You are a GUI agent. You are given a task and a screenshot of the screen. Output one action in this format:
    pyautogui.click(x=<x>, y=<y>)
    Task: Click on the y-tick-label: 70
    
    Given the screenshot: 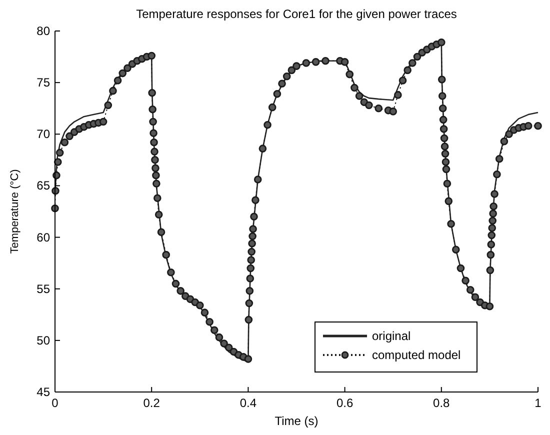 What is the action you would take?
    pyautogui.click(x=43, y=134)
    